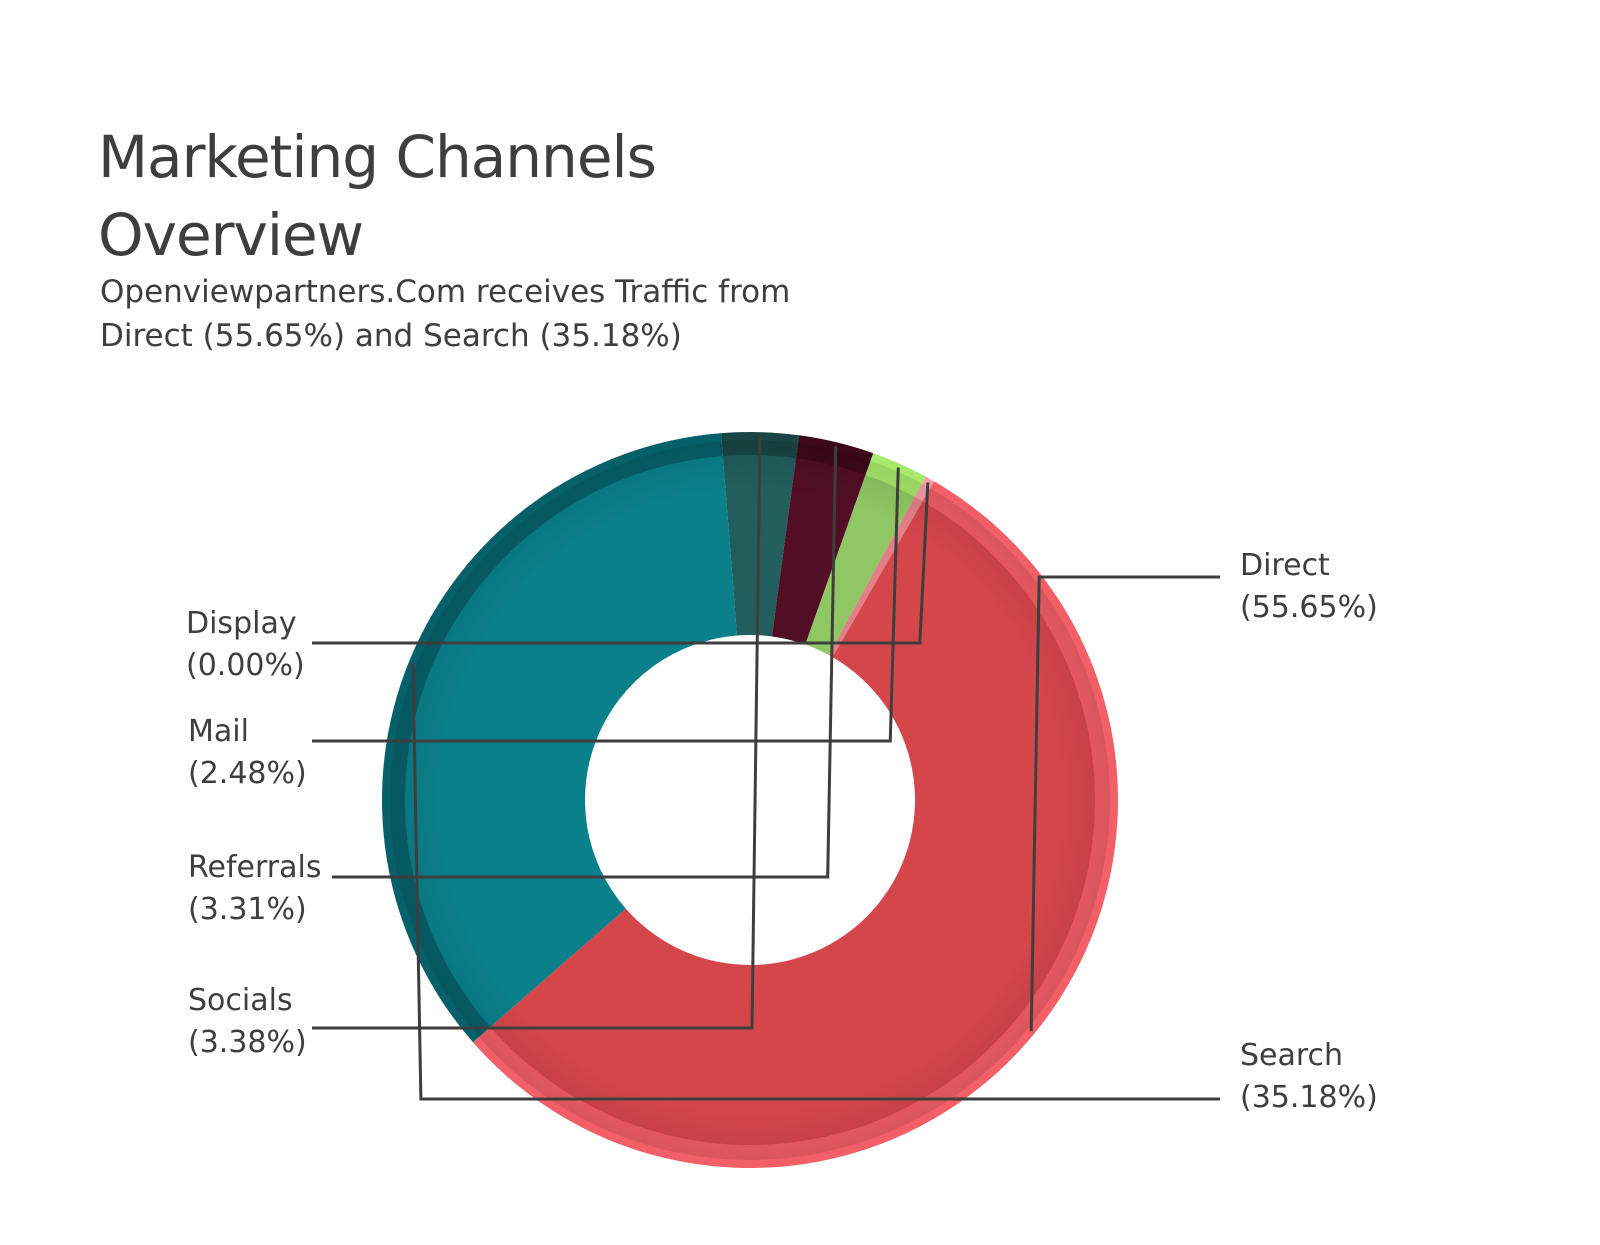  Describe the element at coordinates (245, 665) in the screenshot. I see `label-value-display: (0.00%)` at that location.